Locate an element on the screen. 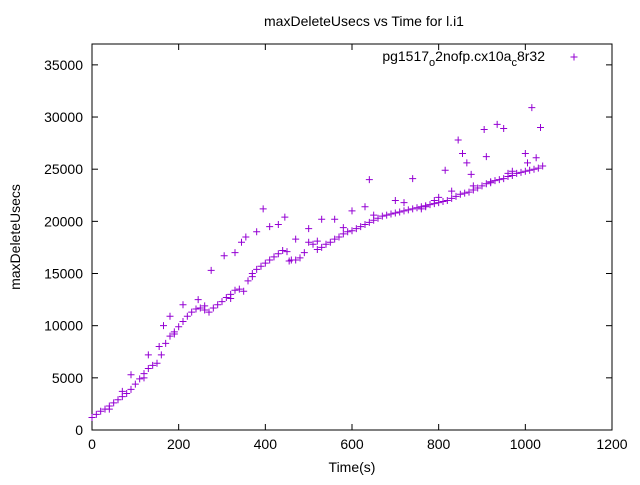 The image size is (640, 485). y-tick-label: 0 is located at coordinates (79, 430).